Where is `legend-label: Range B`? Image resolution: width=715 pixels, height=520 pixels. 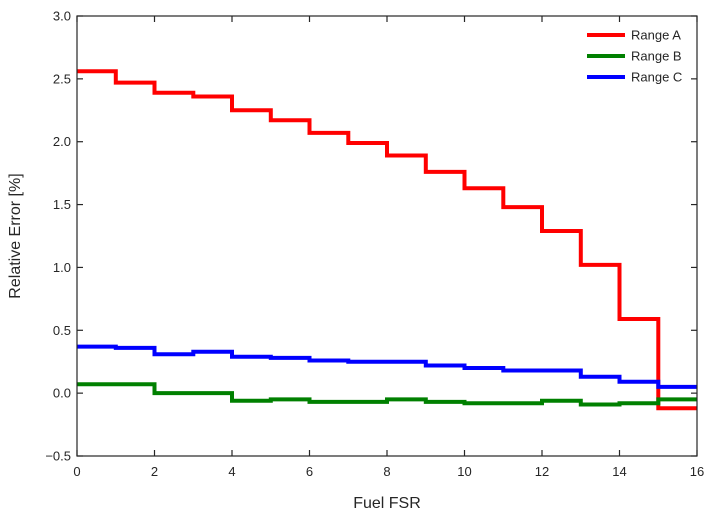 legend-label: Range B is located at coordinates (656, 56).